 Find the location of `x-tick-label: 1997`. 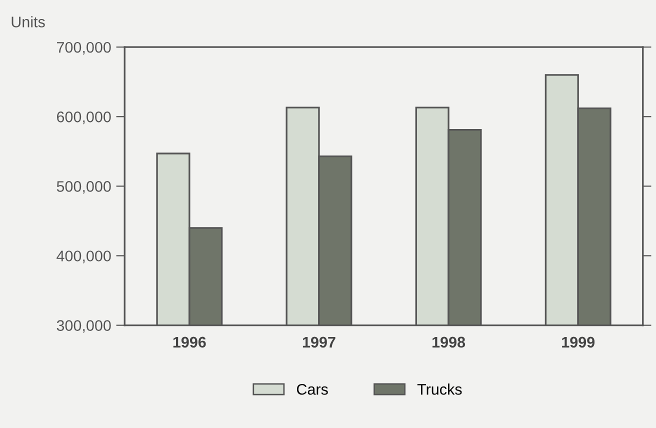

x-tick-label: 1997 is located at coordinates (319, 342).